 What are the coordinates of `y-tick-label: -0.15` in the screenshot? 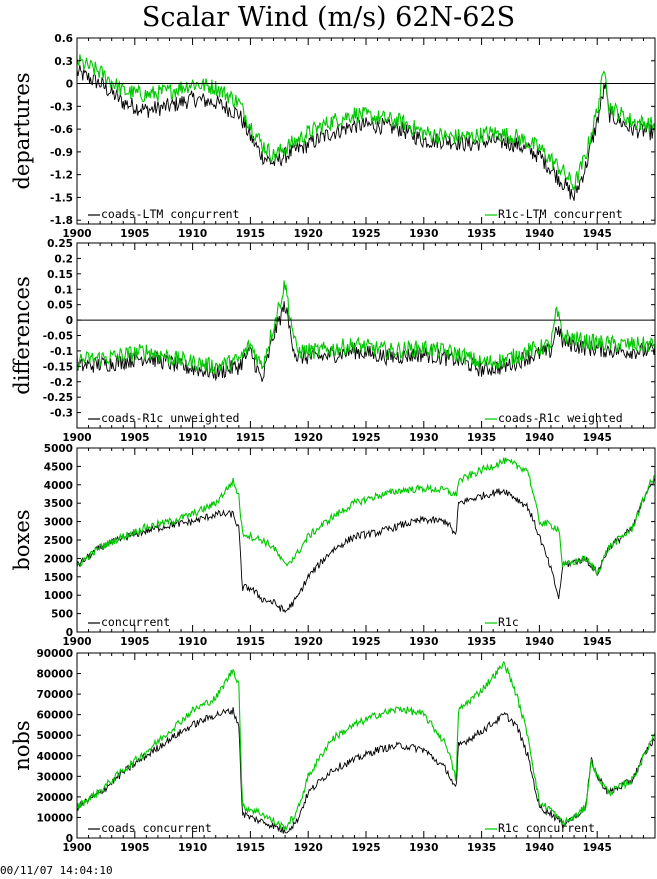 It's located at (58, 367).